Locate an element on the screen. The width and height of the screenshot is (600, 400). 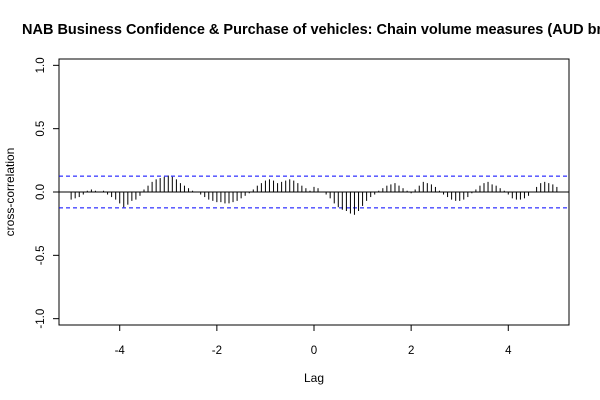
y-tick-label: 0.0 is located at coordinates (41, 192).